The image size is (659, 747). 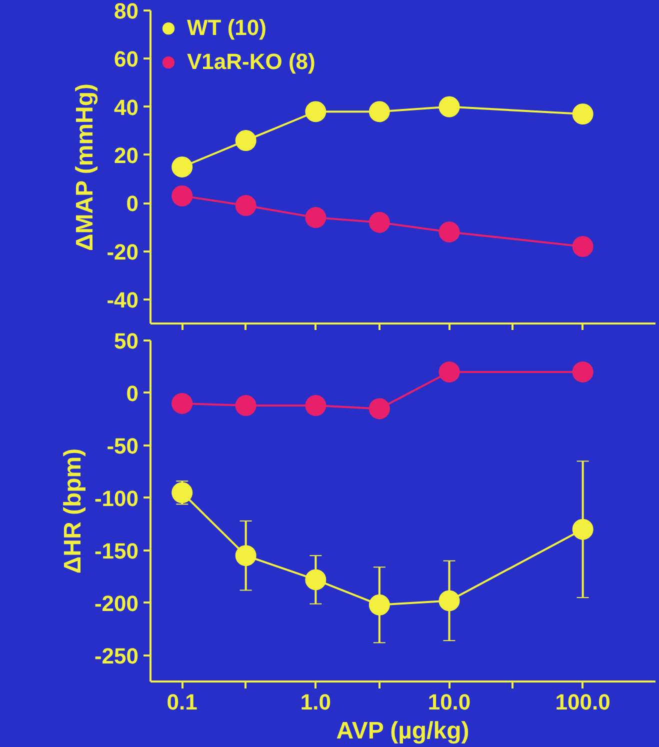 What do you see at coordinates (182, 702) in the screenshot?
I see `x-tick-label: 0.1` at bounding box center [182, 702].